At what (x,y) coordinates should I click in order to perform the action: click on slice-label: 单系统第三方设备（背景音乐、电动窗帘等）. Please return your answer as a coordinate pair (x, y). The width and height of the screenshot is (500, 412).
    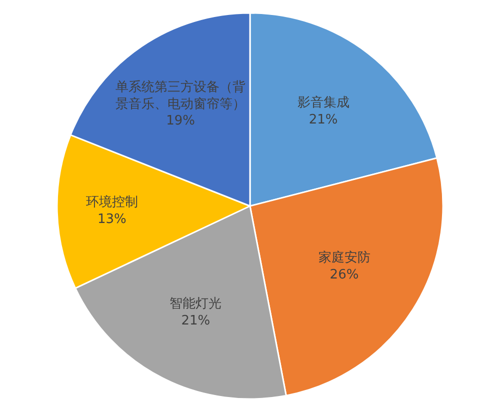
    Looking at the image, I should click on (181, 95).